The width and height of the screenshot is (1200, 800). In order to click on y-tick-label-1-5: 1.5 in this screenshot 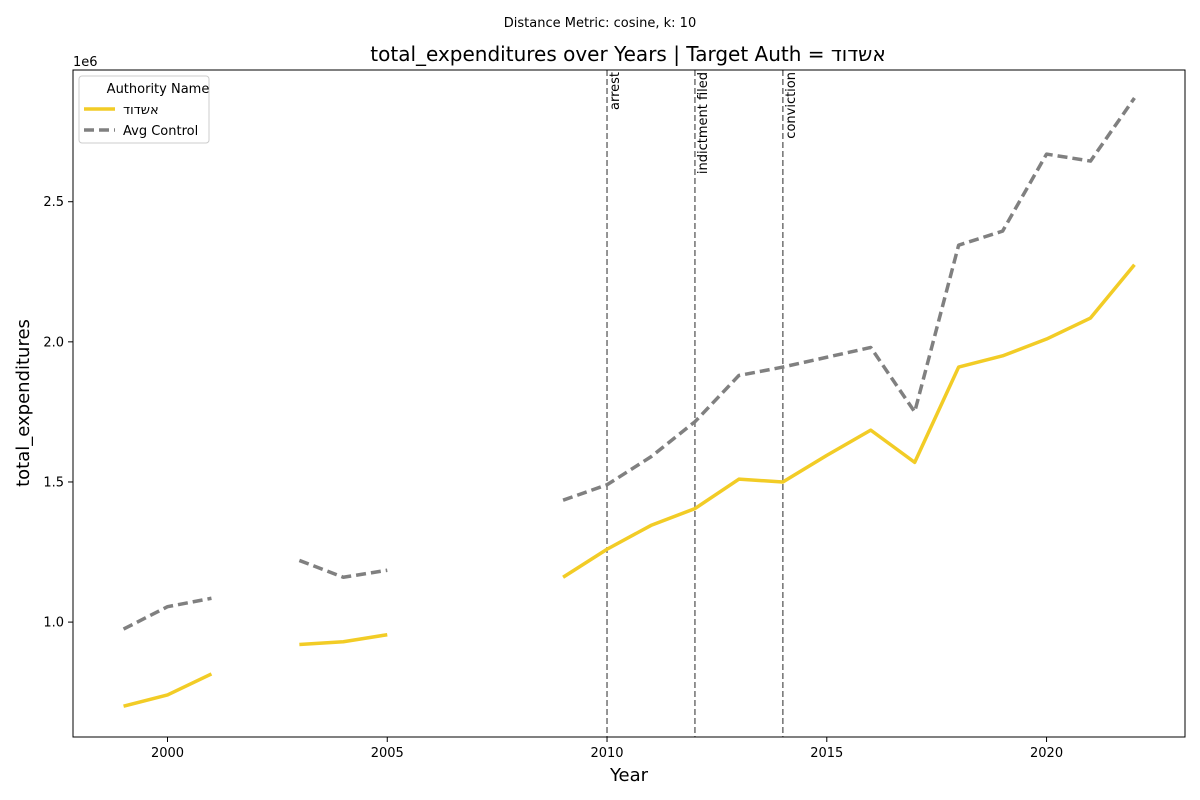, I will do `click(53, 482)`.